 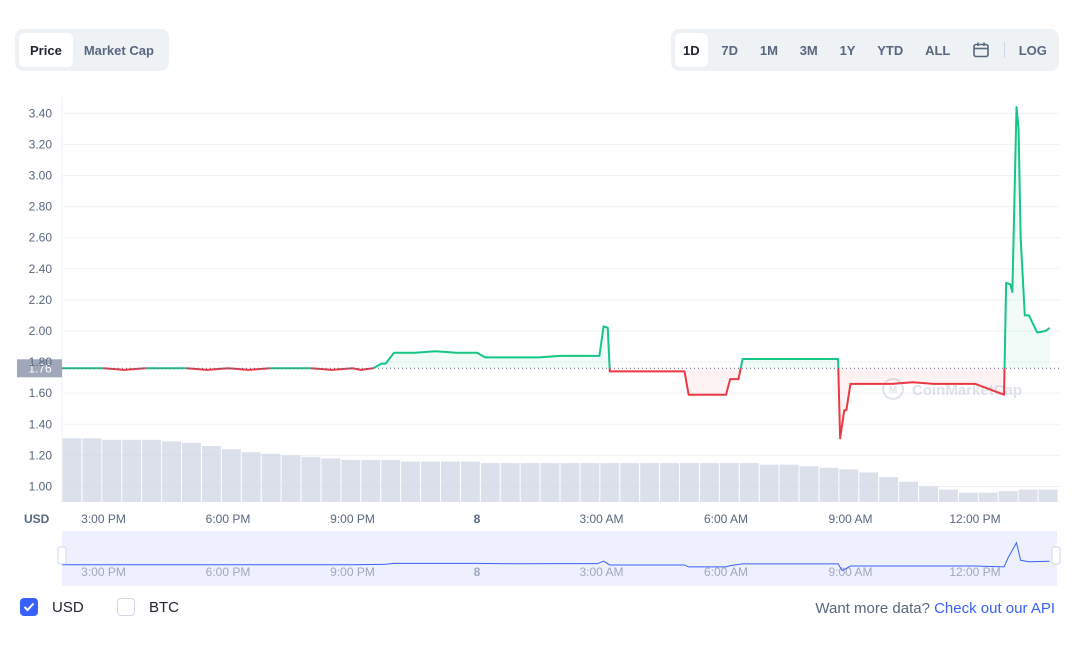 What do you see at coordinates (691, 50) in the screenshot?
I see `range-1d-button: 1D` at bounding box center [691, 50].